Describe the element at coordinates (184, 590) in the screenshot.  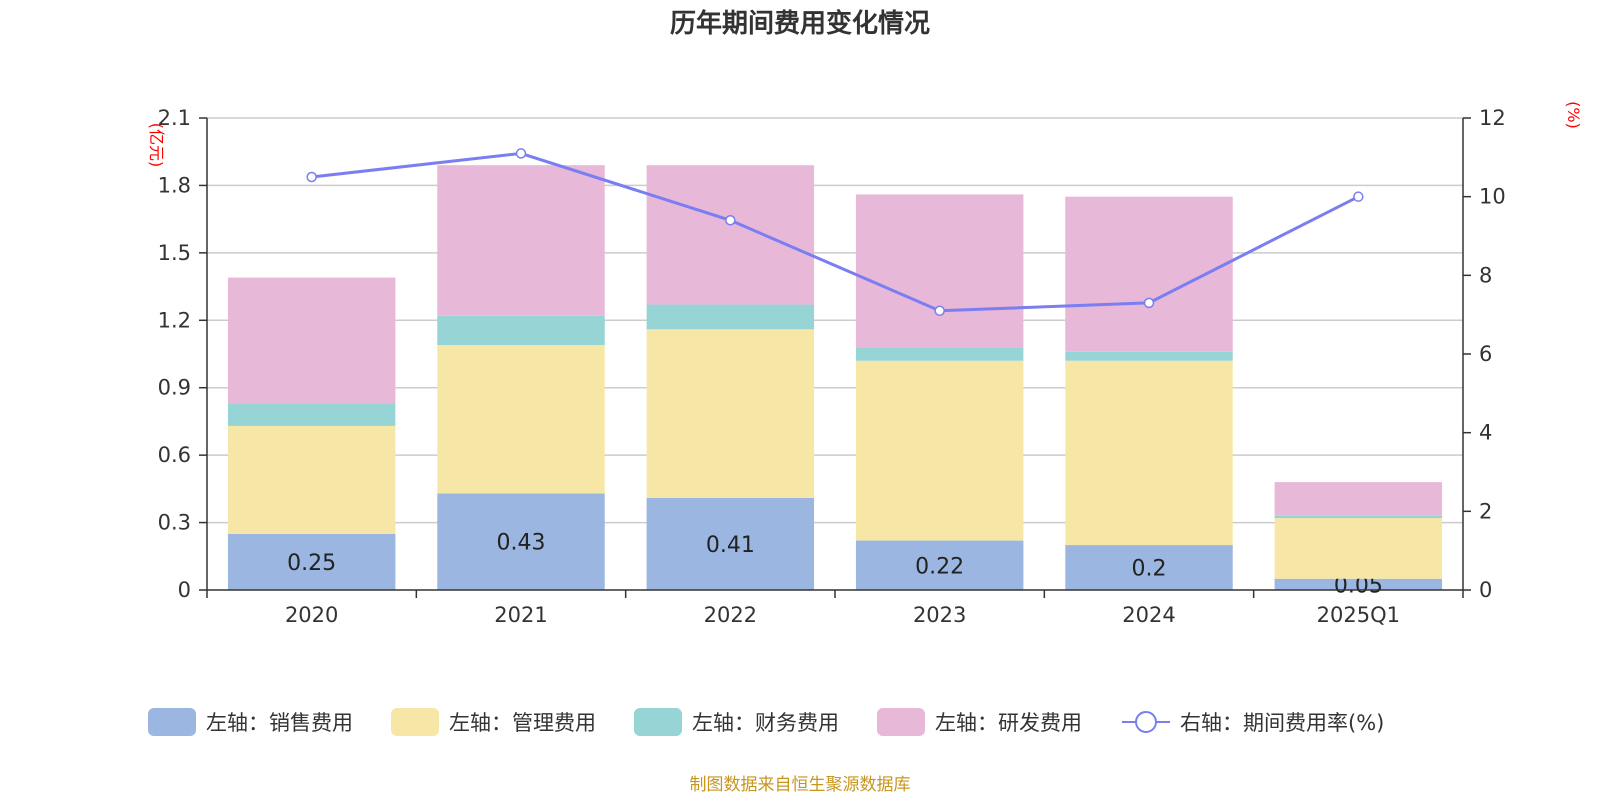
I see `left-tick-label: 0` at that location.